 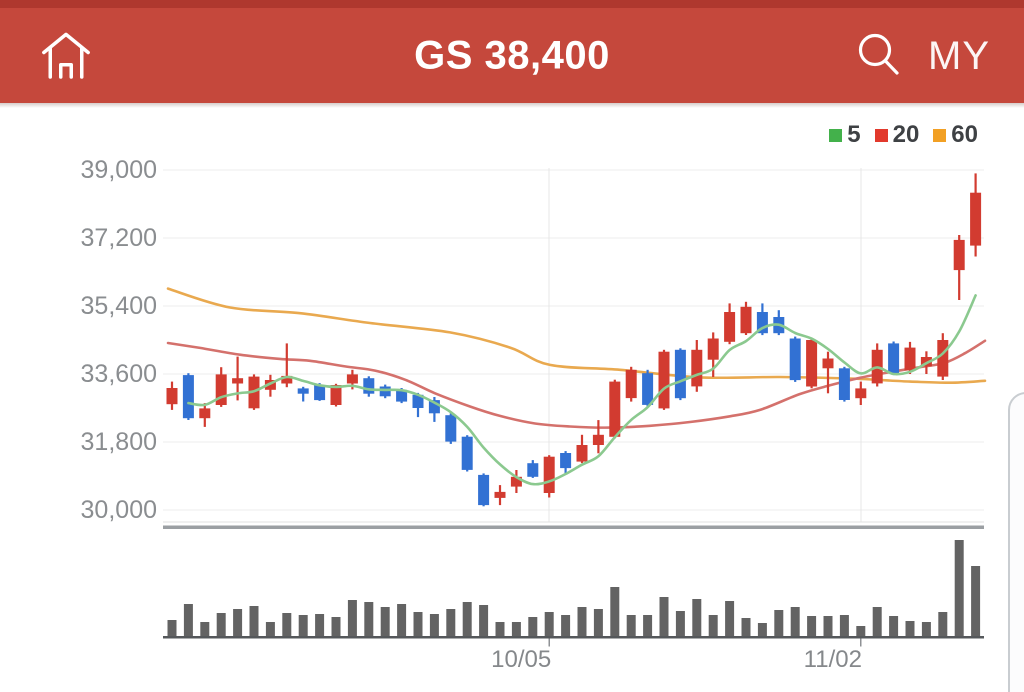 I want to click on ma20-legend-label: 20, so click(x=906, y=134).